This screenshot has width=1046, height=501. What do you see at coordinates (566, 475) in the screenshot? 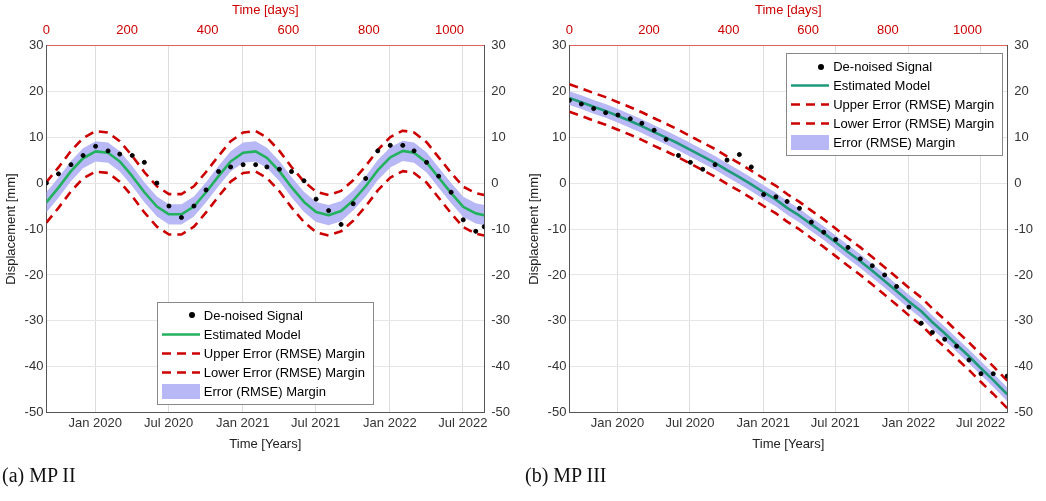
I see `text: (b) MP III` at bounding box center [566, 475].